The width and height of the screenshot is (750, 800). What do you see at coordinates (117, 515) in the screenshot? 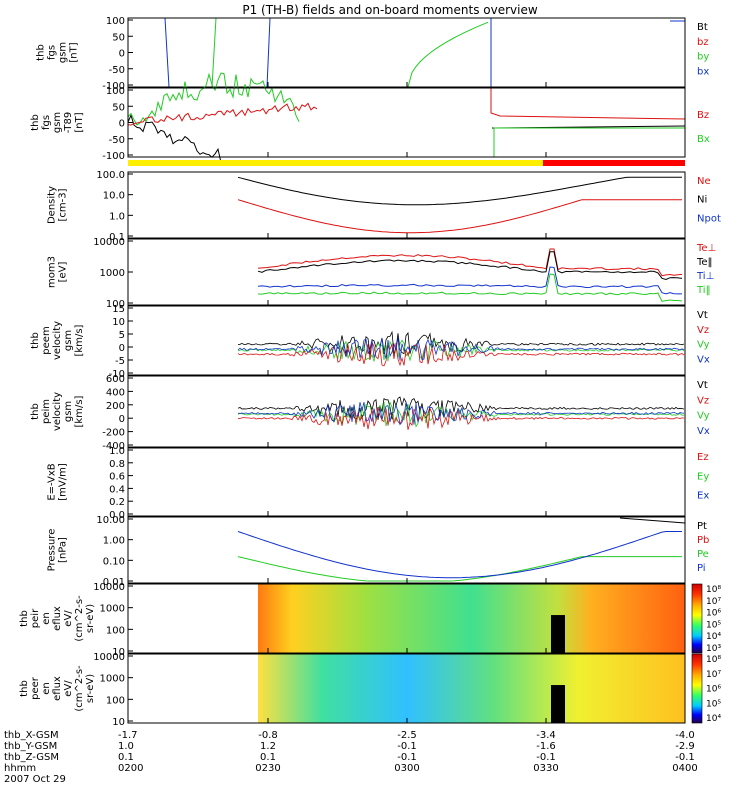
I see `y-tick-label: 0.0` at bounding box center [117, 515].